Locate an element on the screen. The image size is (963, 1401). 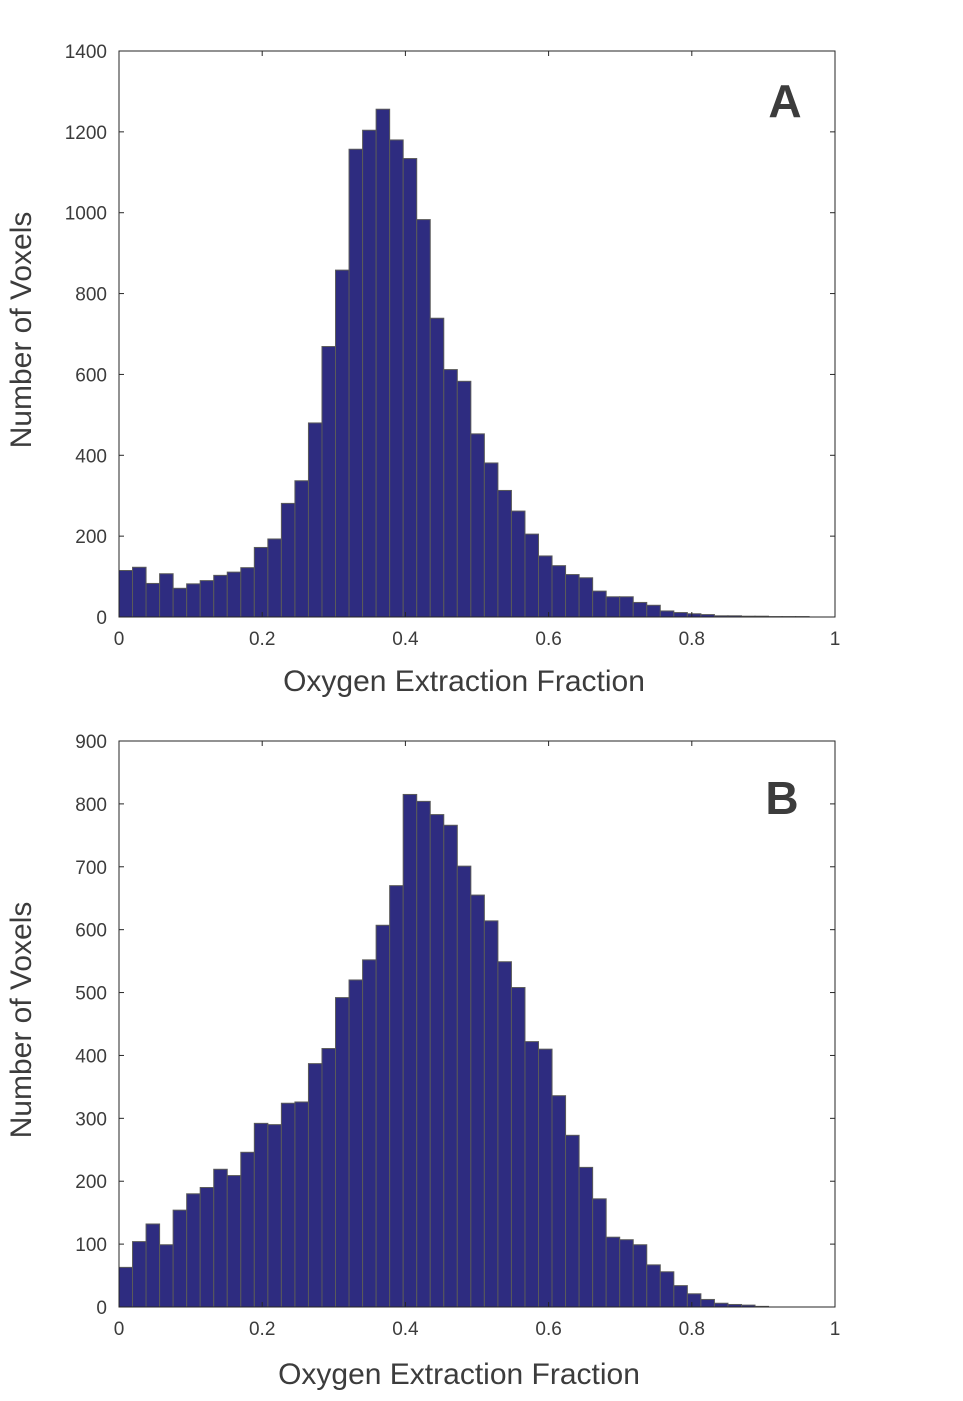
panel-a-y-tick-label: 1200 is located at coordinates (86, 133).